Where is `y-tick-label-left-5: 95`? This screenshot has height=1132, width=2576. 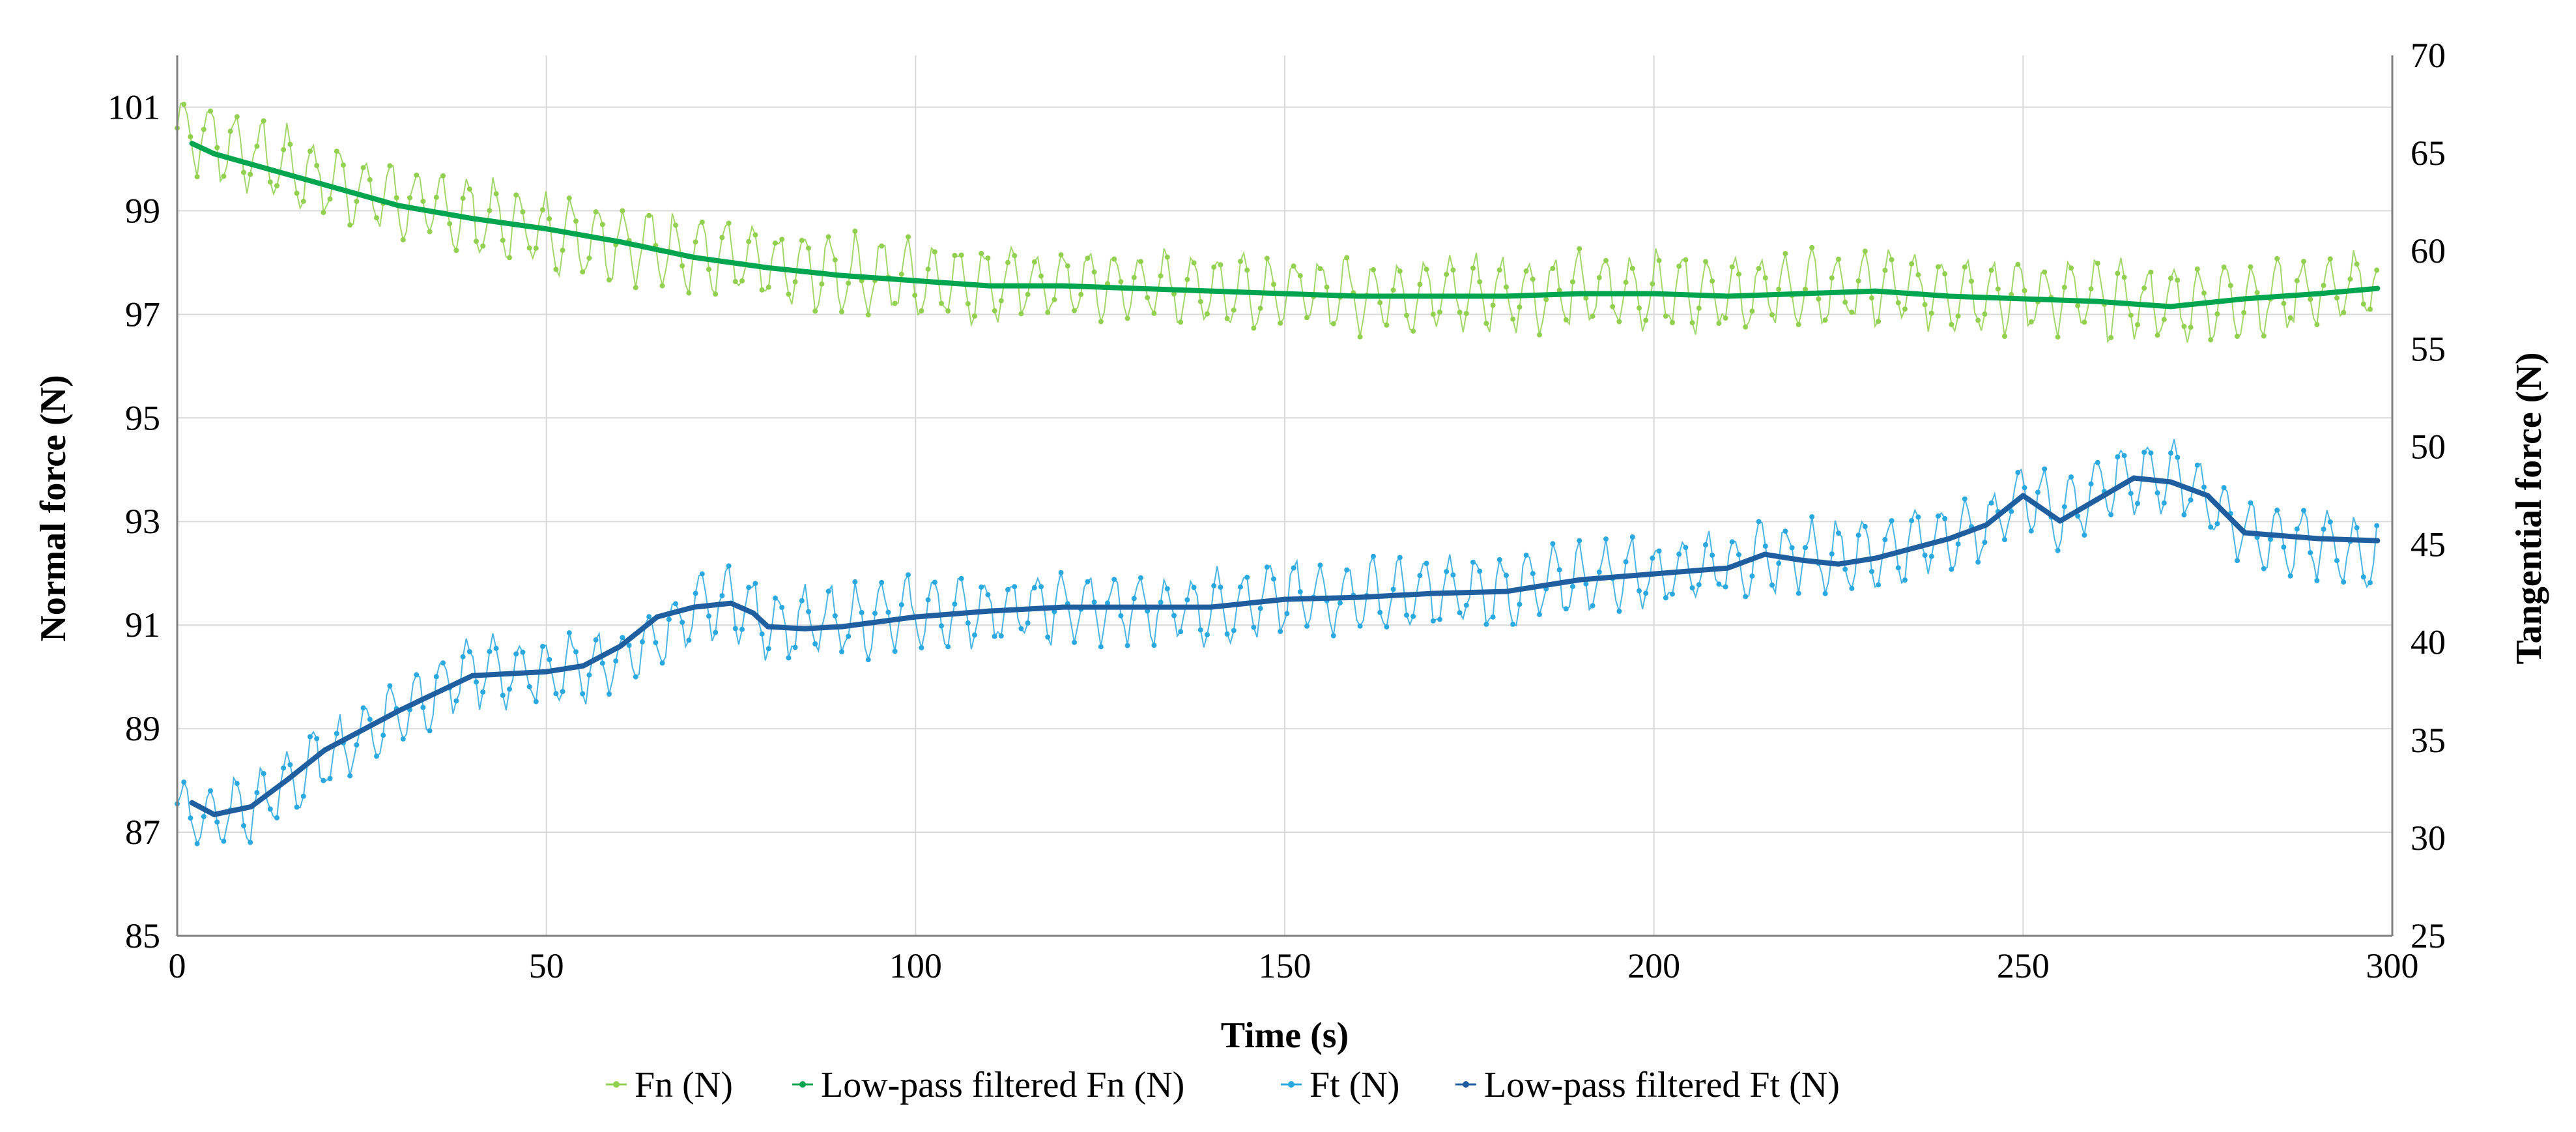 y-tick-label-left-5: 95 is located at coordinates (142, 418).